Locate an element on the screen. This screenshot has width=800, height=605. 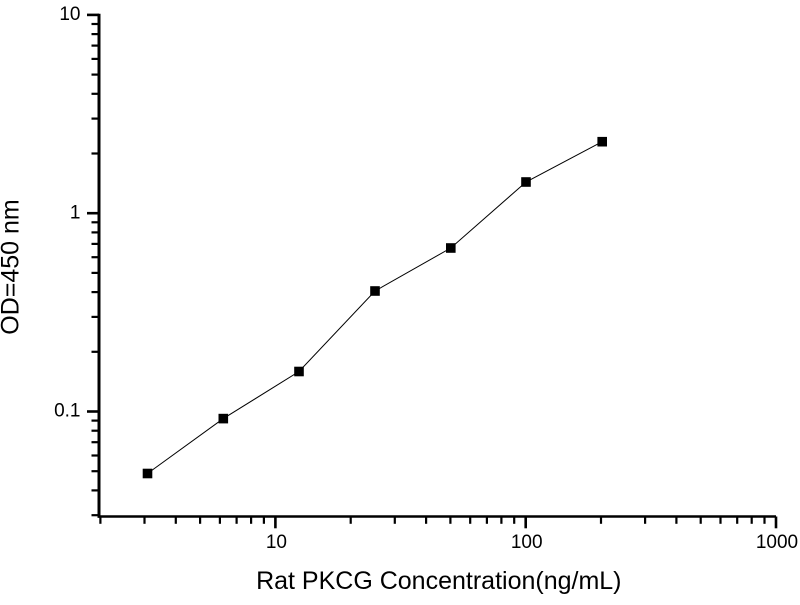
svg-text: 0.1 is located at coordinates (67, 411).